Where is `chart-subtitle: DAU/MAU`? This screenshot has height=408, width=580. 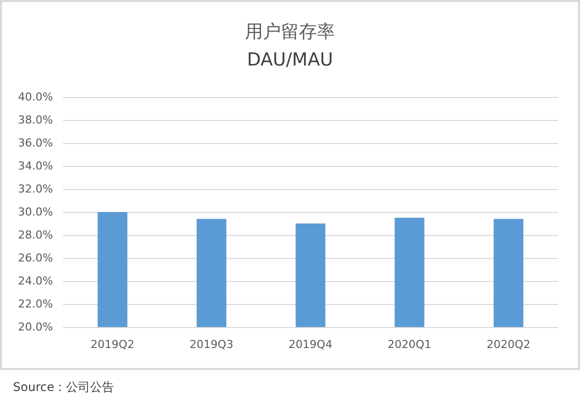 chart-subtitle: DAU/MAU is located at coordinates (290, 60).